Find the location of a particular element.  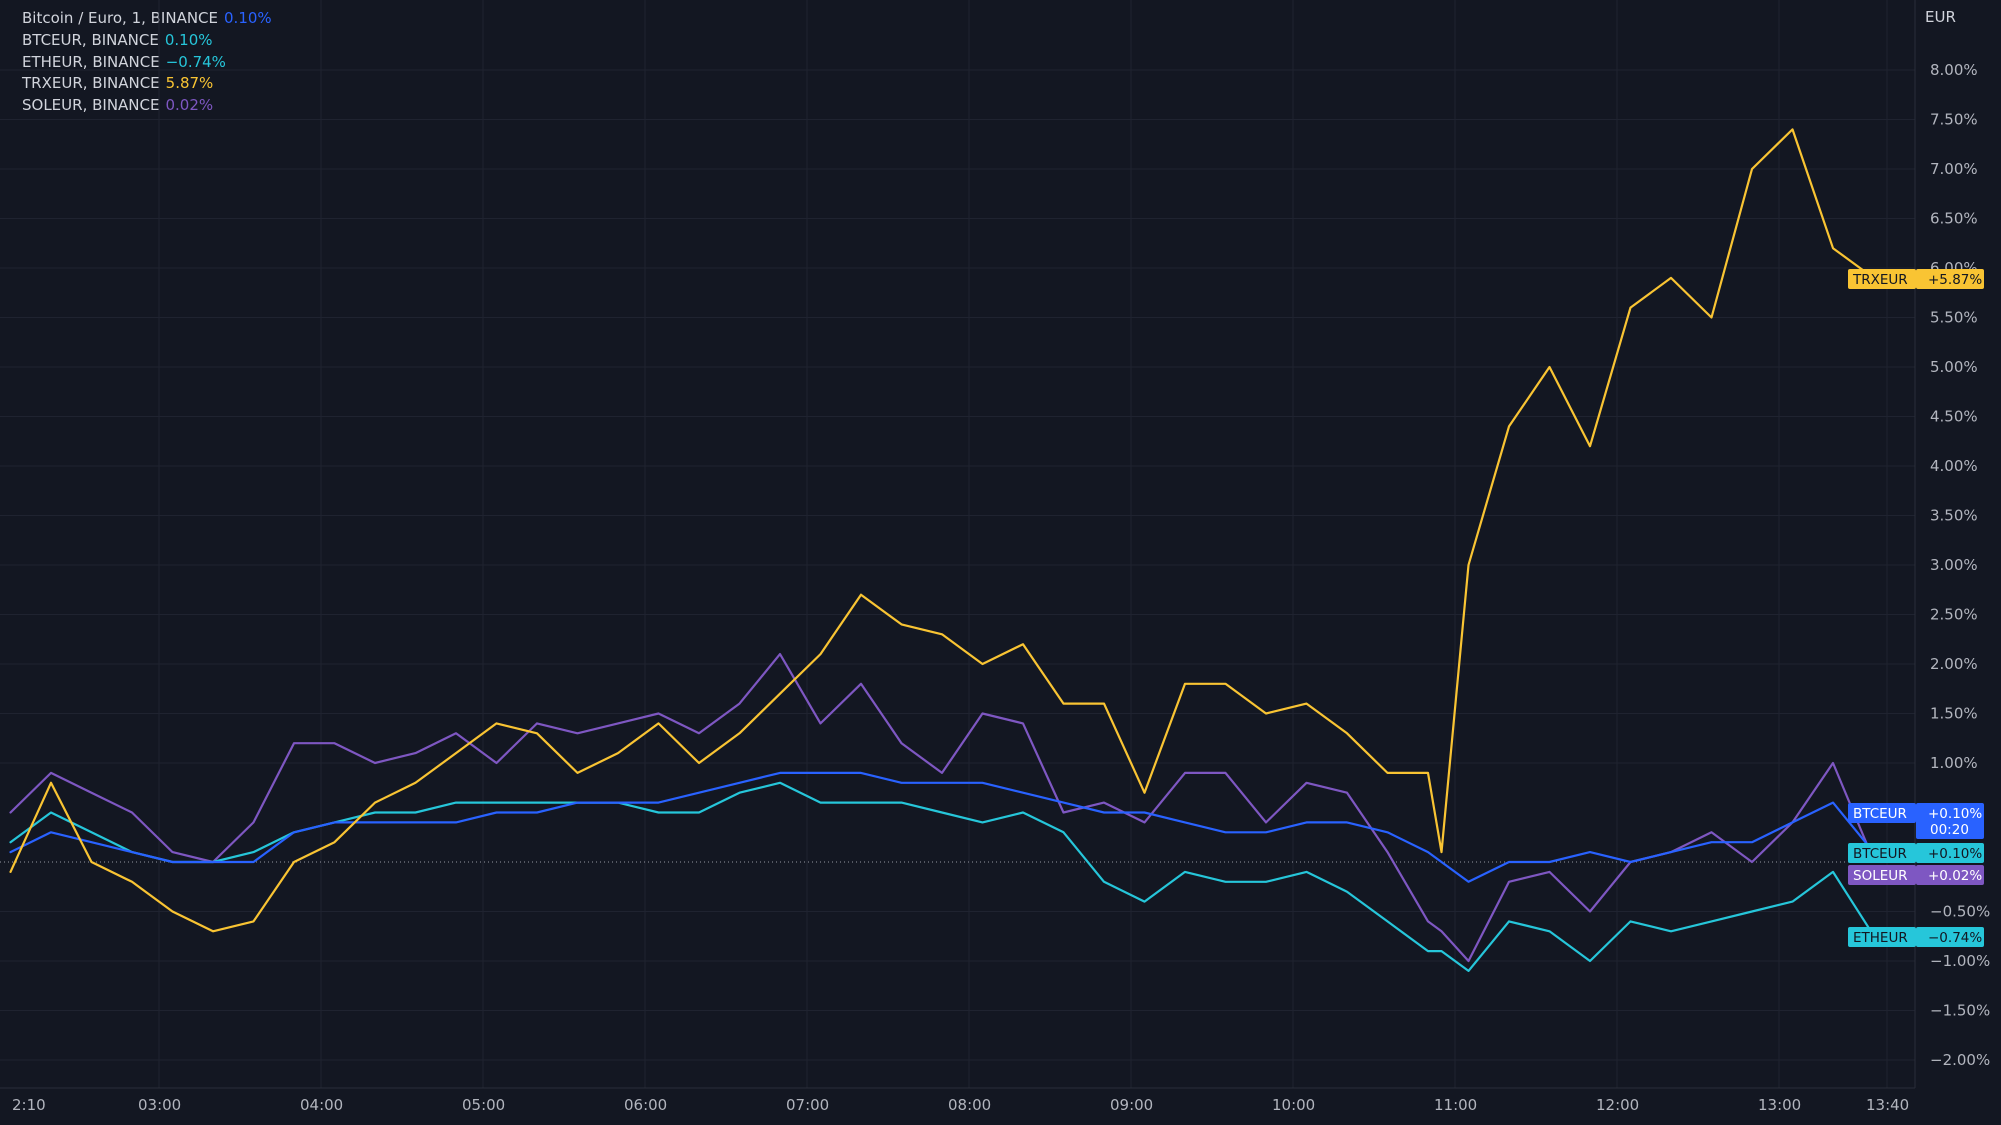

price-tick-label: 3.50% is located at coordinates (1954, 516).